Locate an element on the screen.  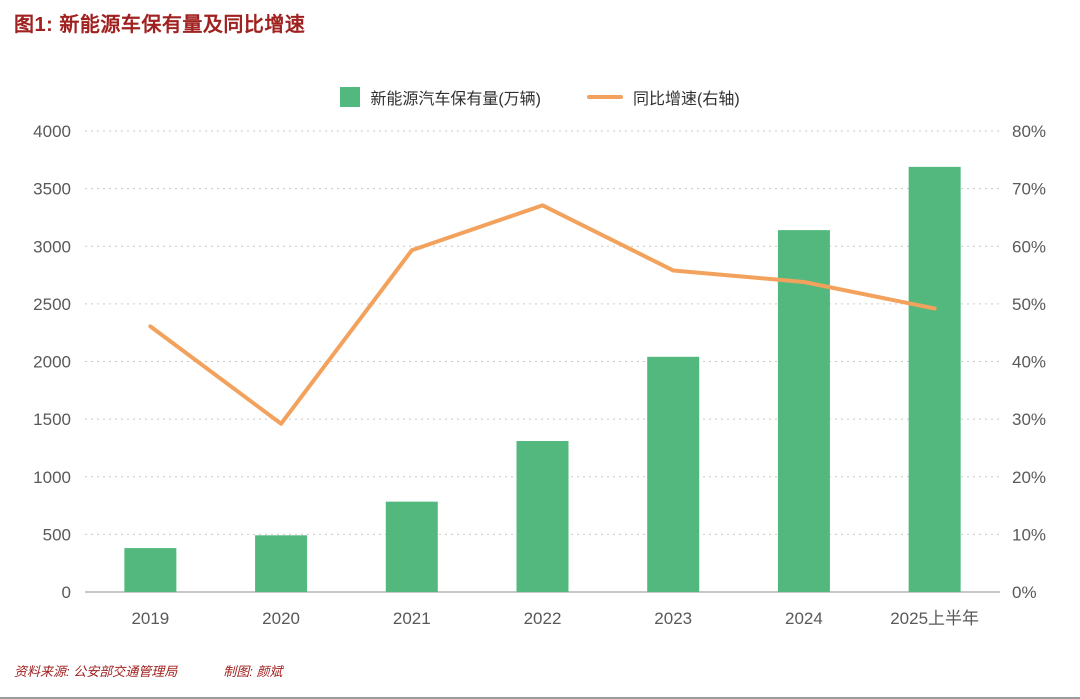
right-axis-tick-label: 50% is located at coordinates (1029, 304).